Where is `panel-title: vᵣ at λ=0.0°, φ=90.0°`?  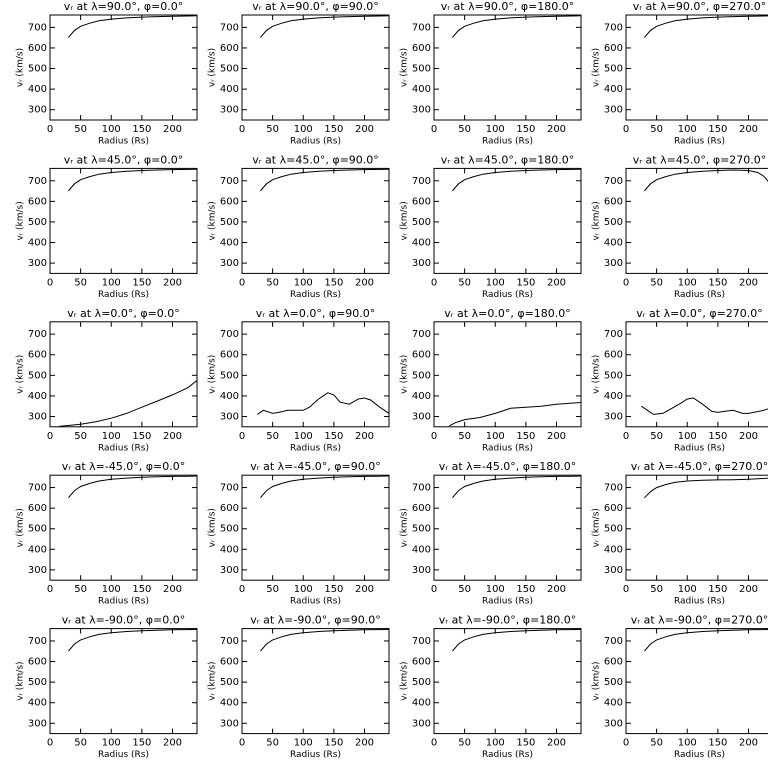
panel-title: vᵣ at λ=0.0°, φ=90.0° is located at coordinates (316, 313).